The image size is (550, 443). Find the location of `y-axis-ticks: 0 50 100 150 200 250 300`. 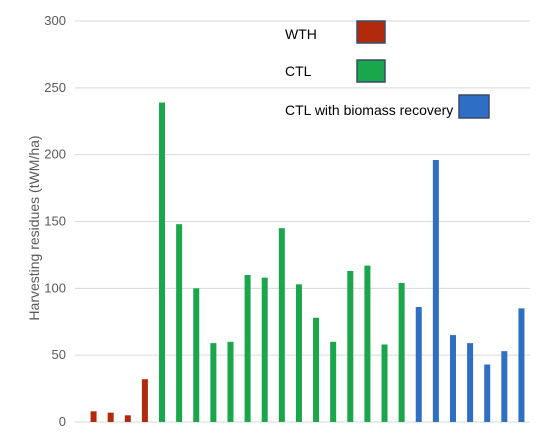

y-axis-ticks: 0 50 100 150 200 250 300 is located at coordinates (55, 221).